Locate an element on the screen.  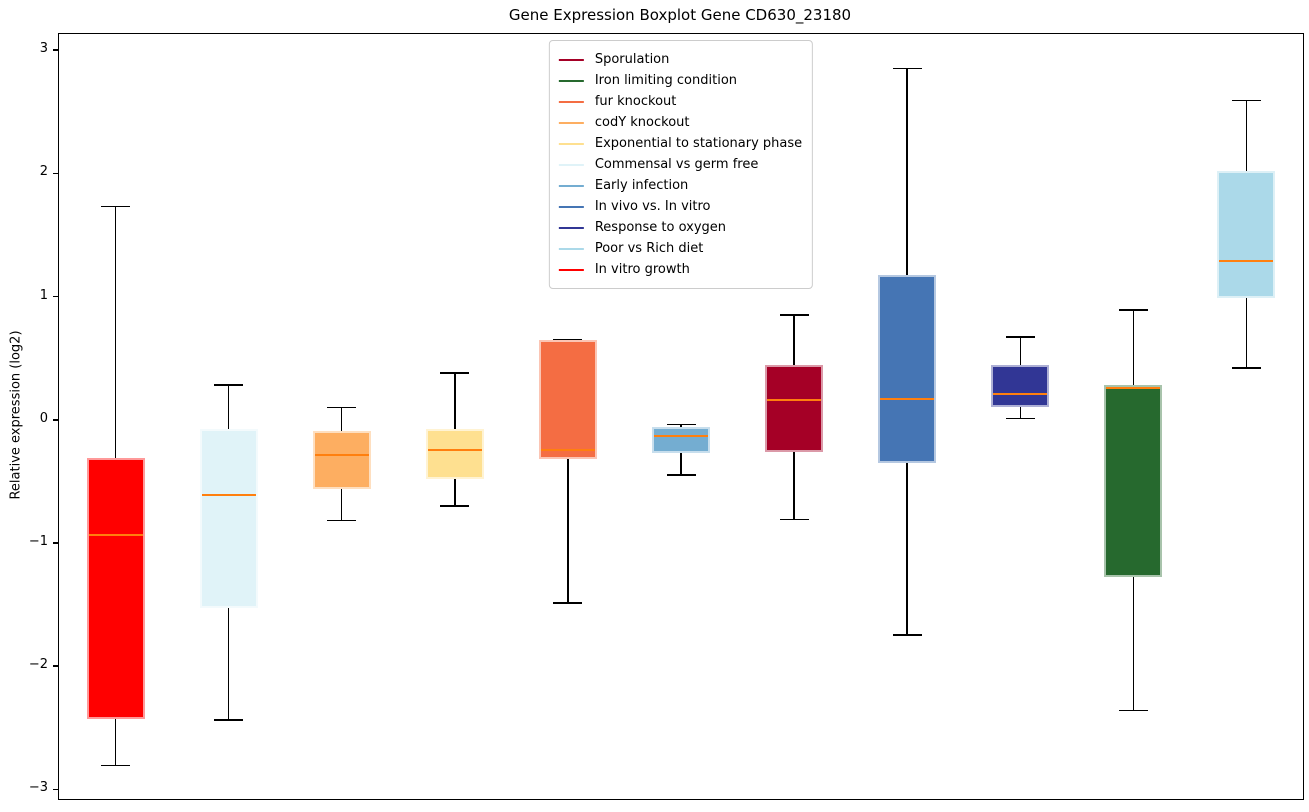
chart-title: Gene Expression Boxplot Gene CD630_23180 is located at coordinates (680, 15).